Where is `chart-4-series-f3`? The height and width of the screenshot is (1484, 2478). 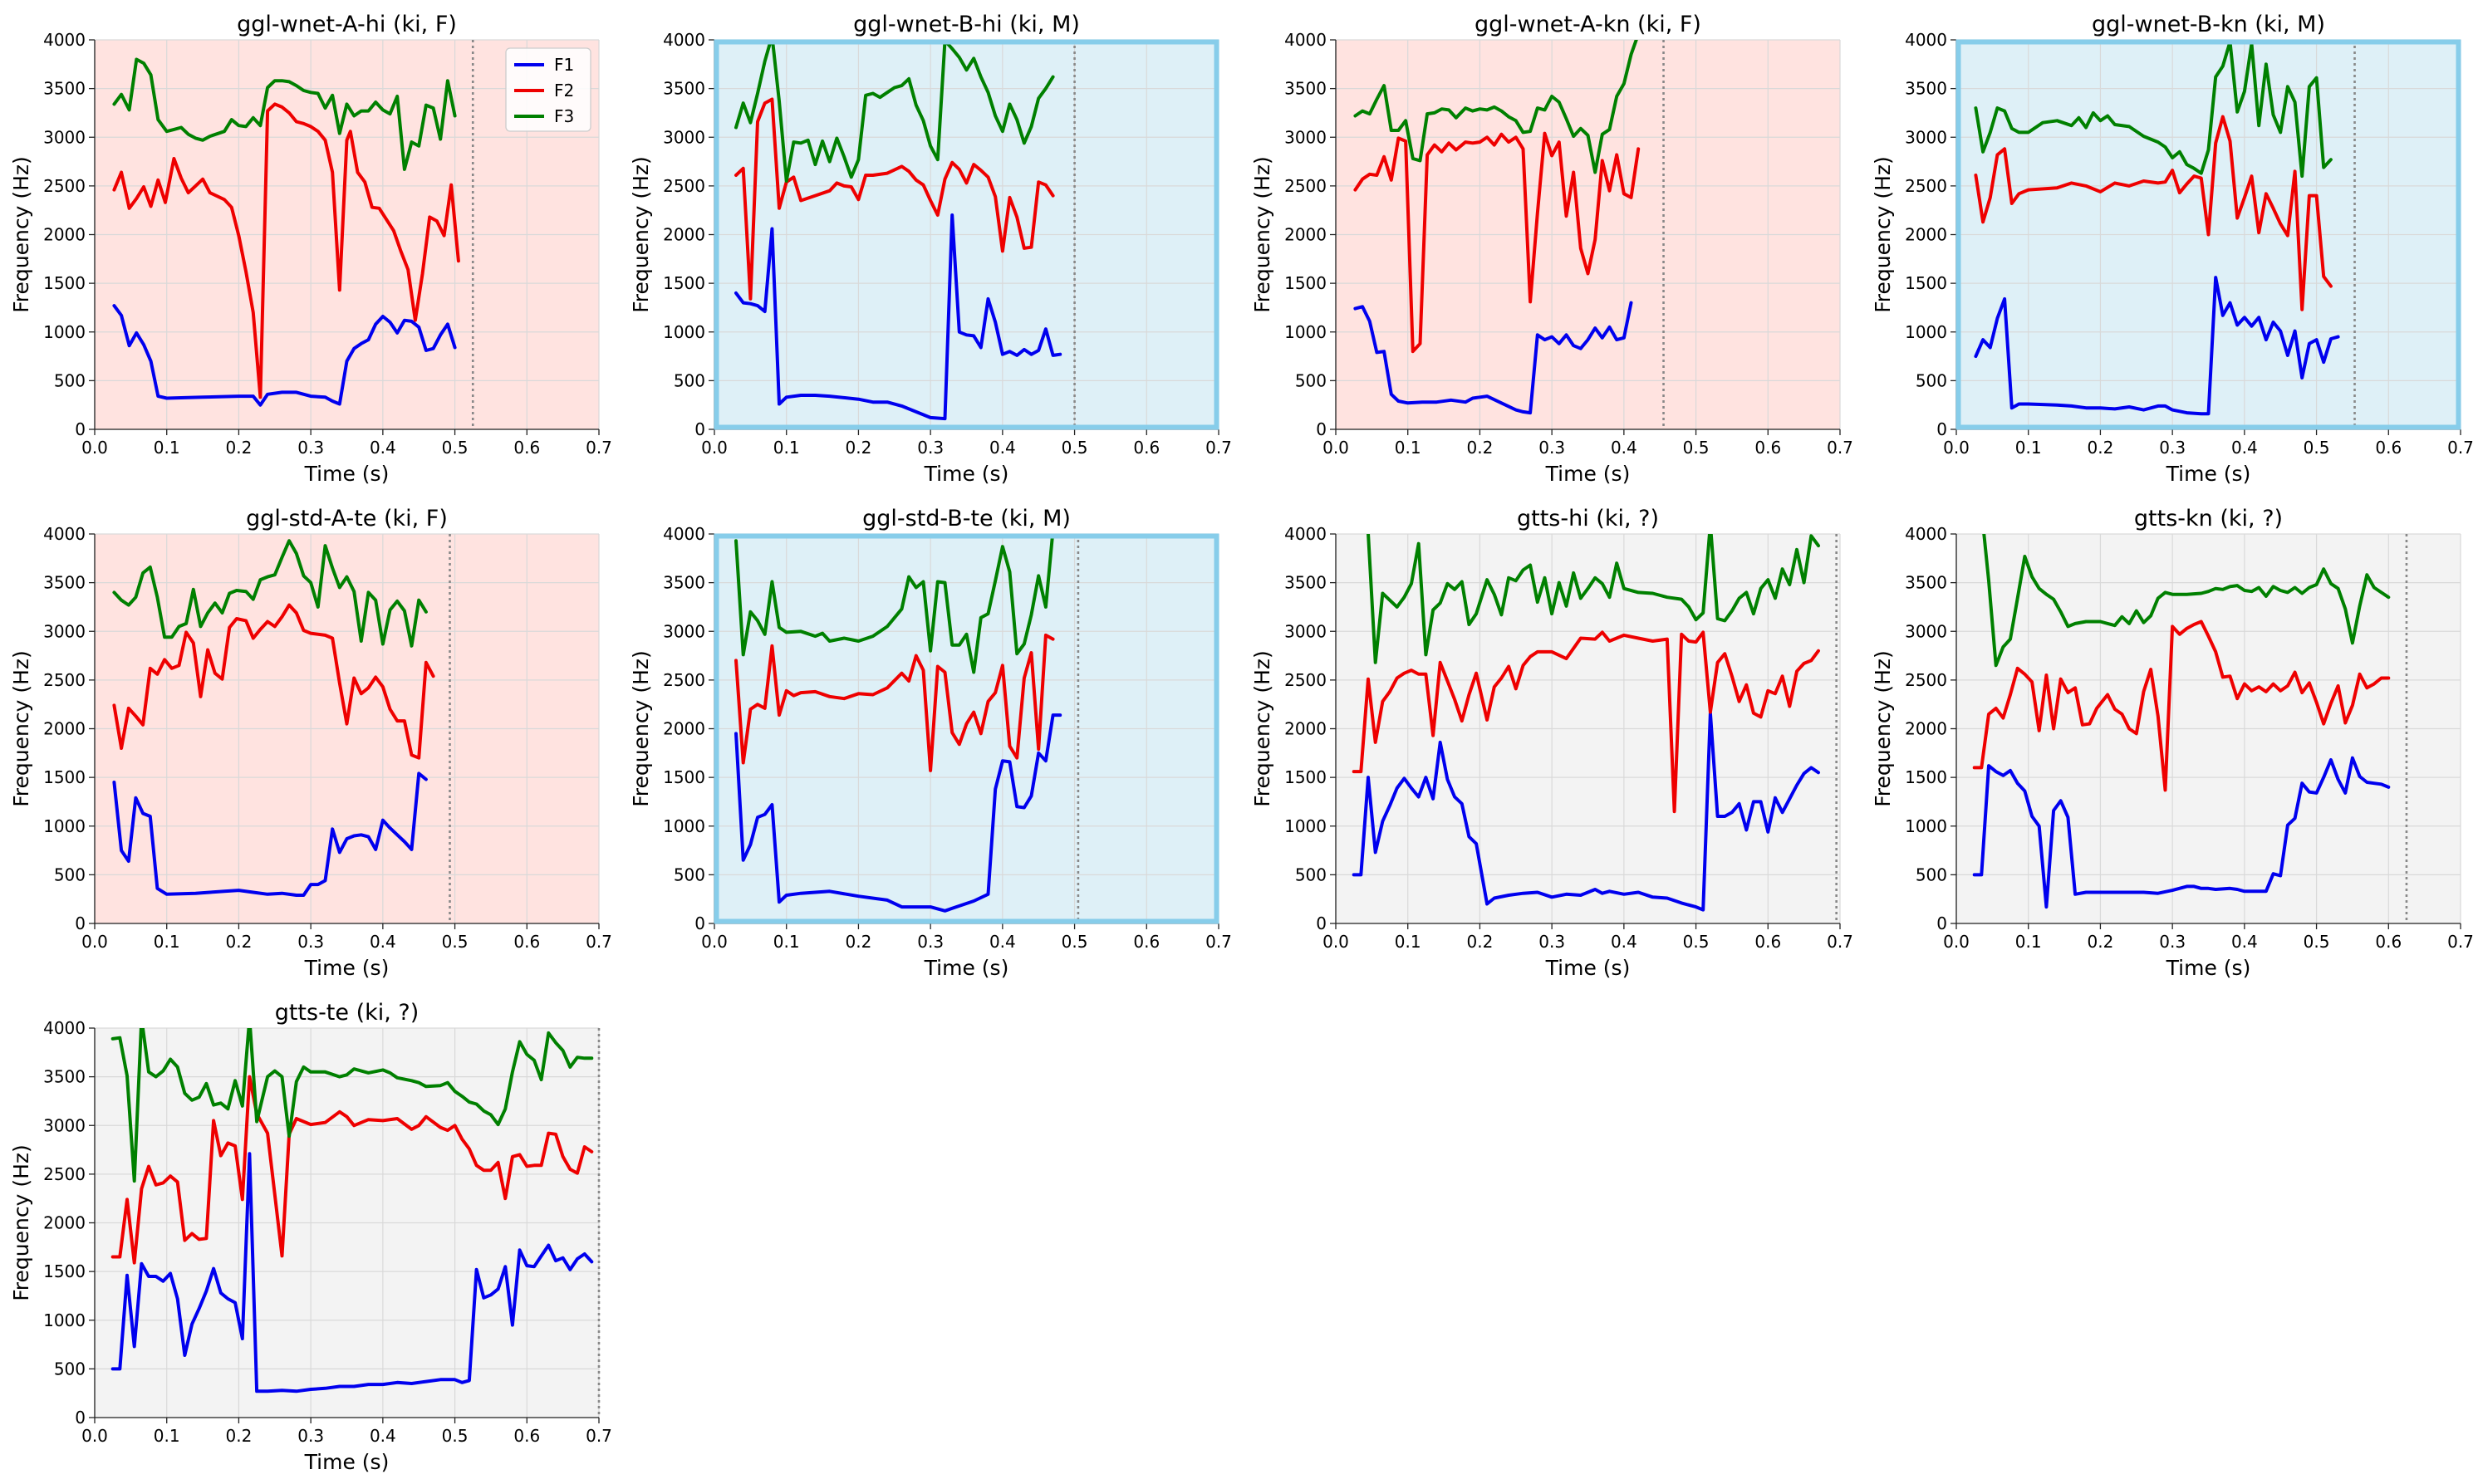
chart-4-series-f3 is located at coordinates (2153, 109).